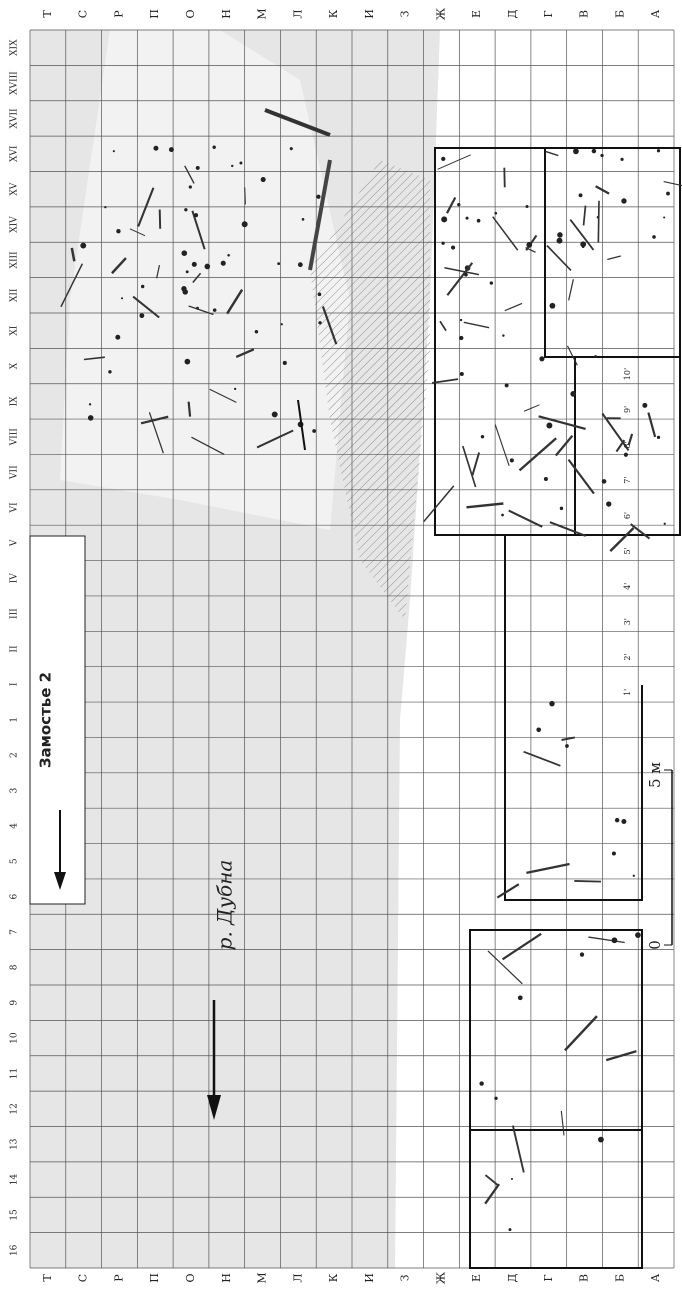  Describe the element at coordinates (15, 826) in the screenshot. I see `row-label: 4` at that location.